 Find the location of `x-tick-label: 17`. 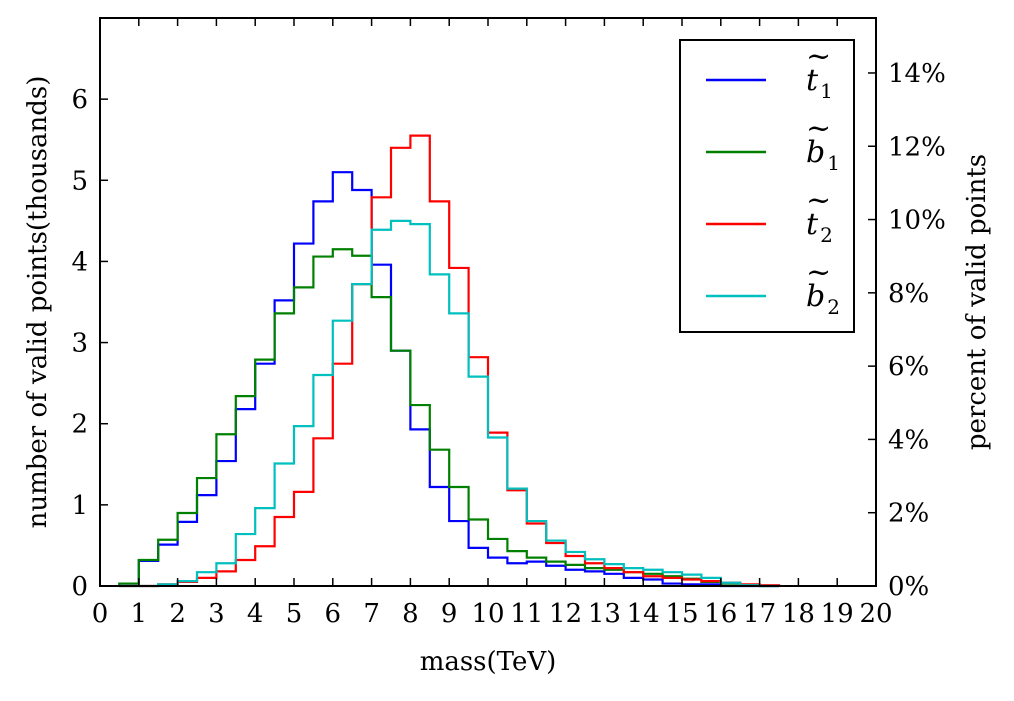

x-tick-label: 17 is located at coordinates (759, 614).